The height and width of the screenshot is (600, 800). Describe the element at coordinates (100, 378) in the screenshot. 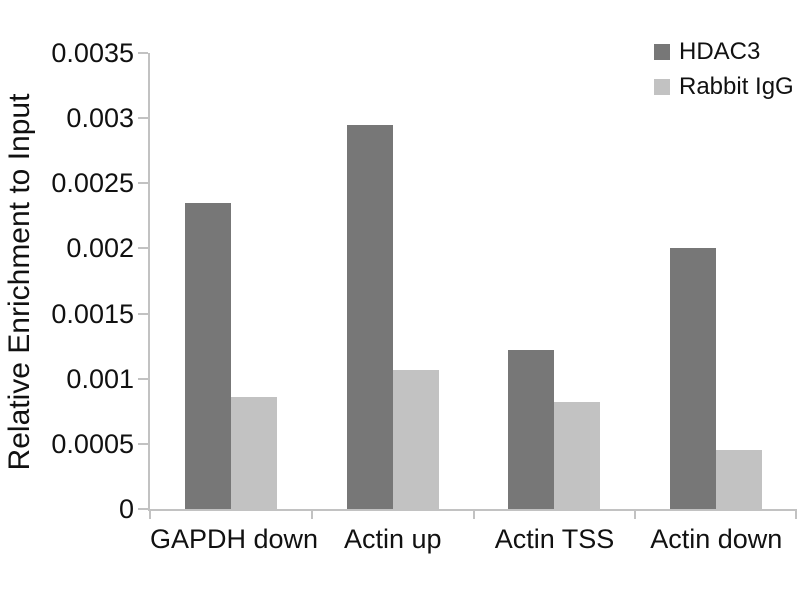

I see `y-tick-label-0.001: 0.001` at that location.